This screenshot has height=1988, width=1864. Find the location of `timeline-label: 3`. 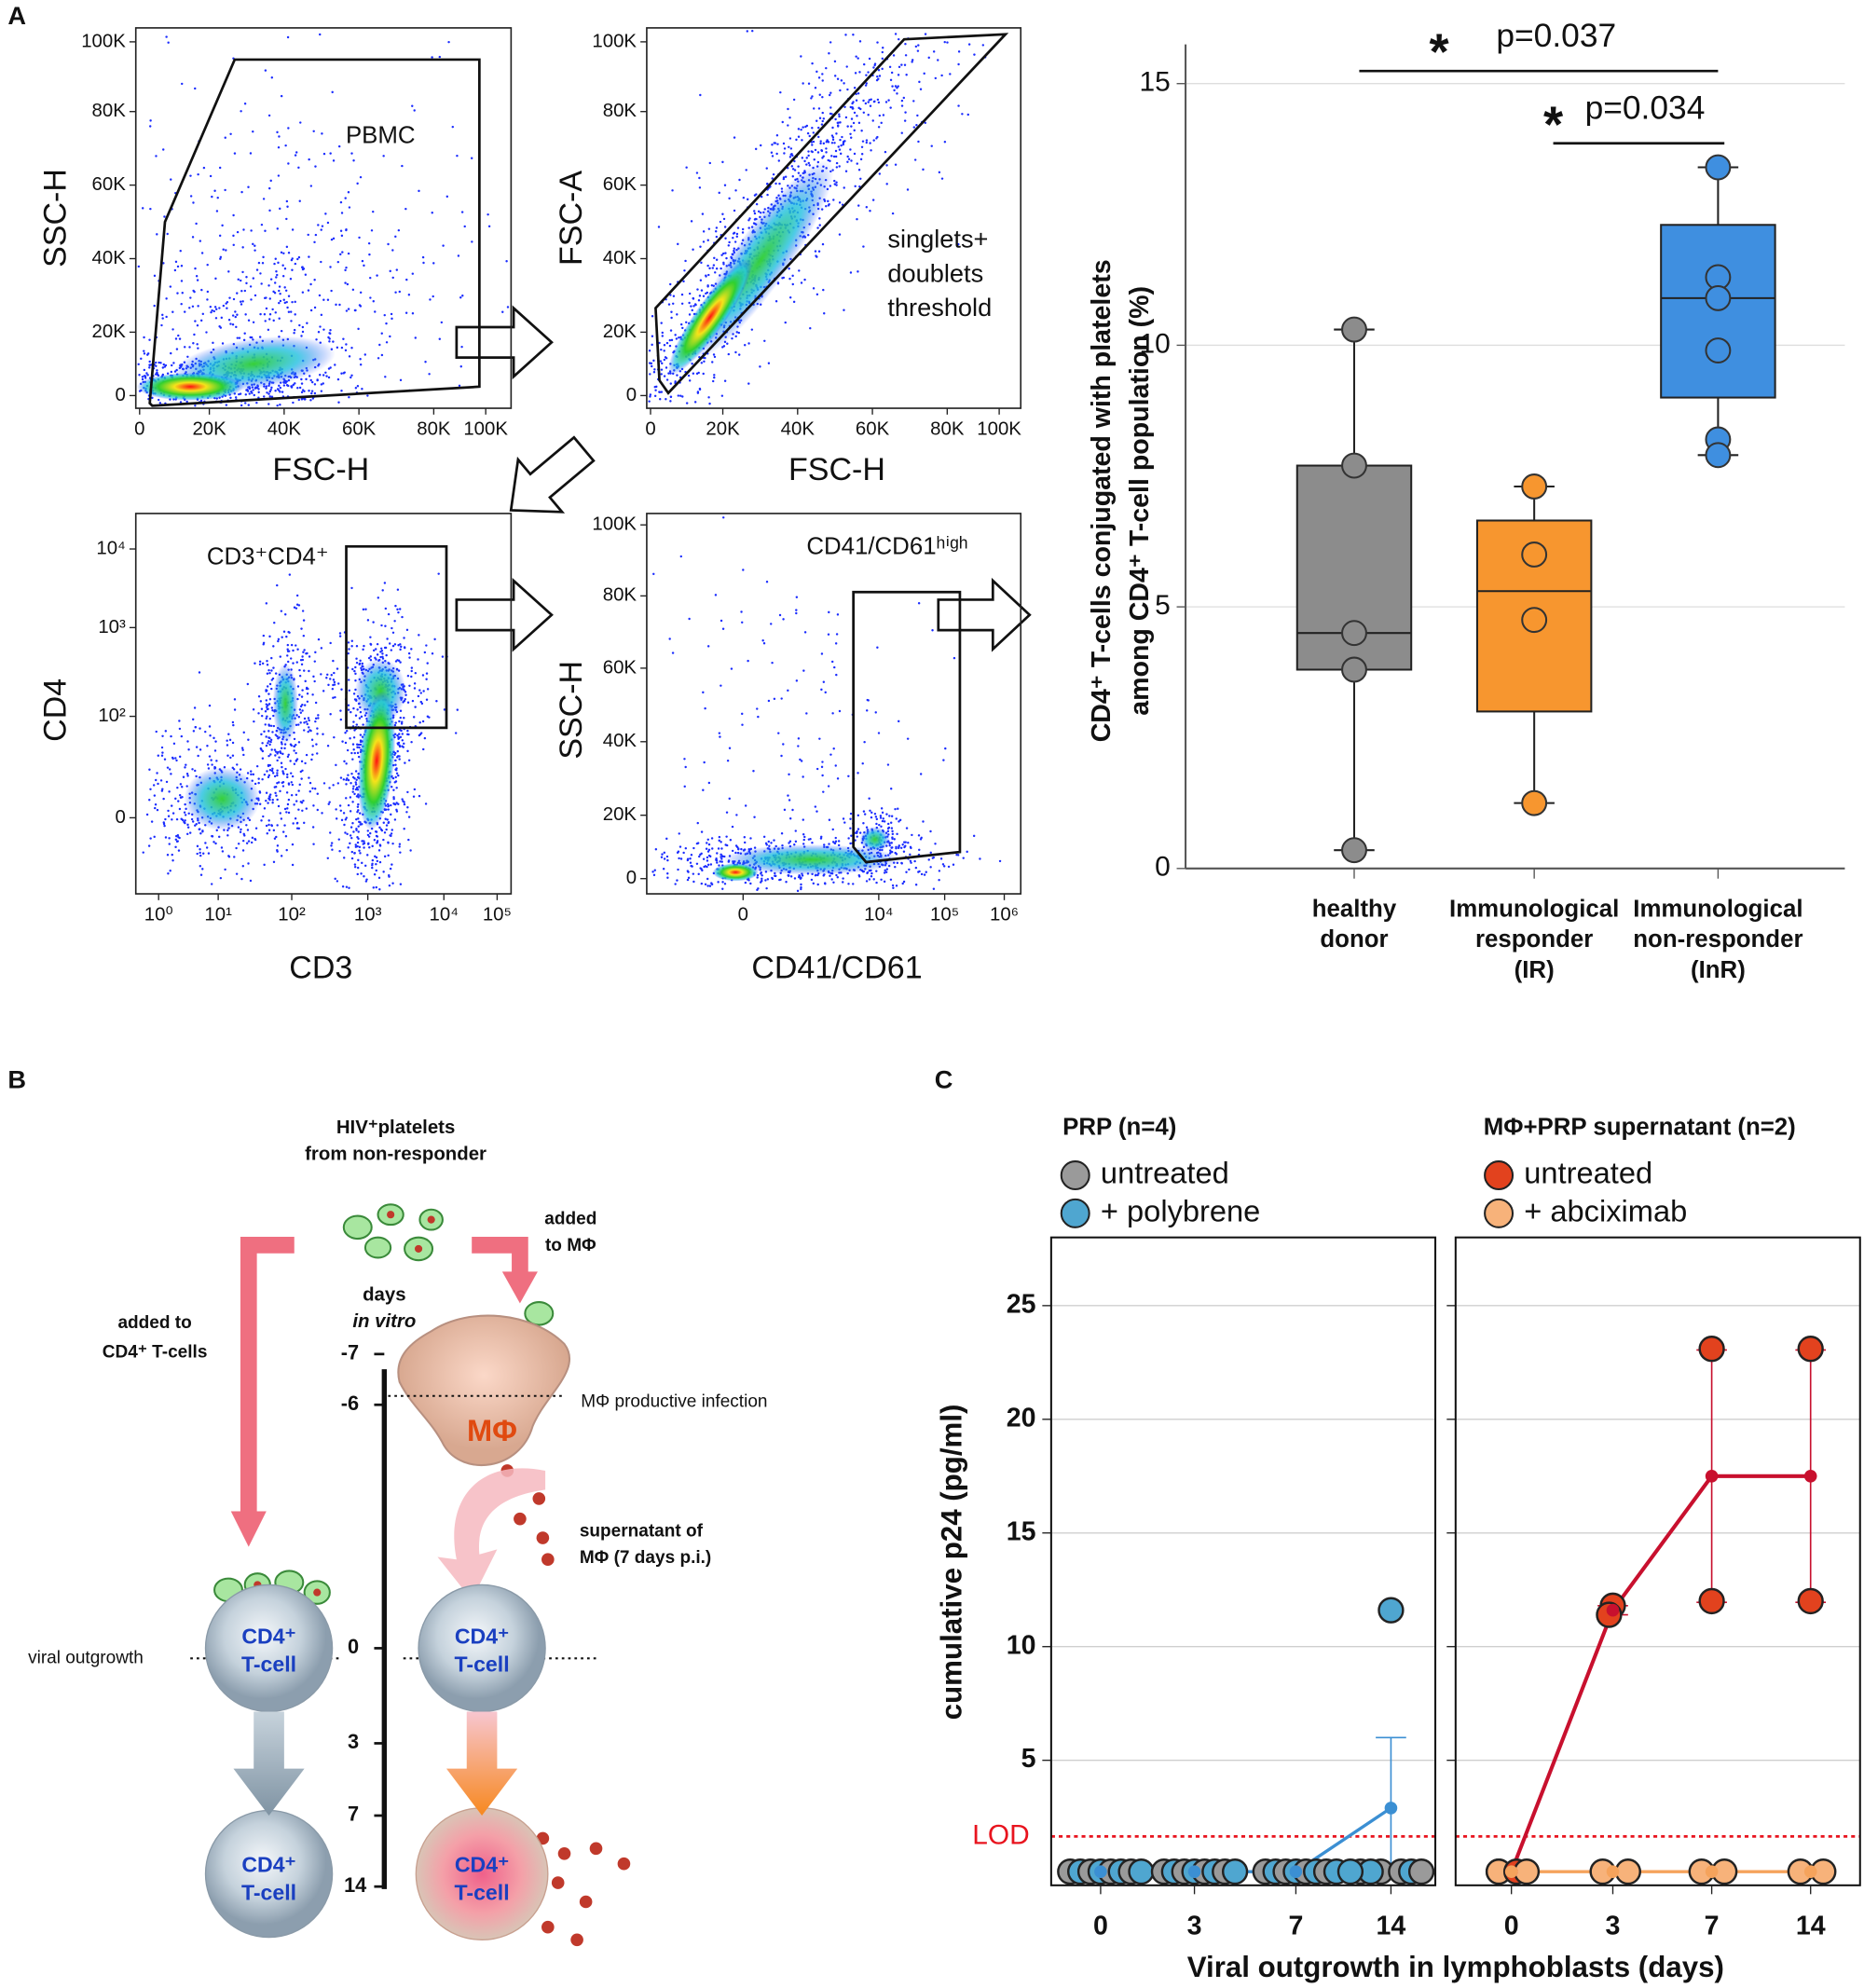

timeline-label: 3 is located at coordinates (353, 1741).